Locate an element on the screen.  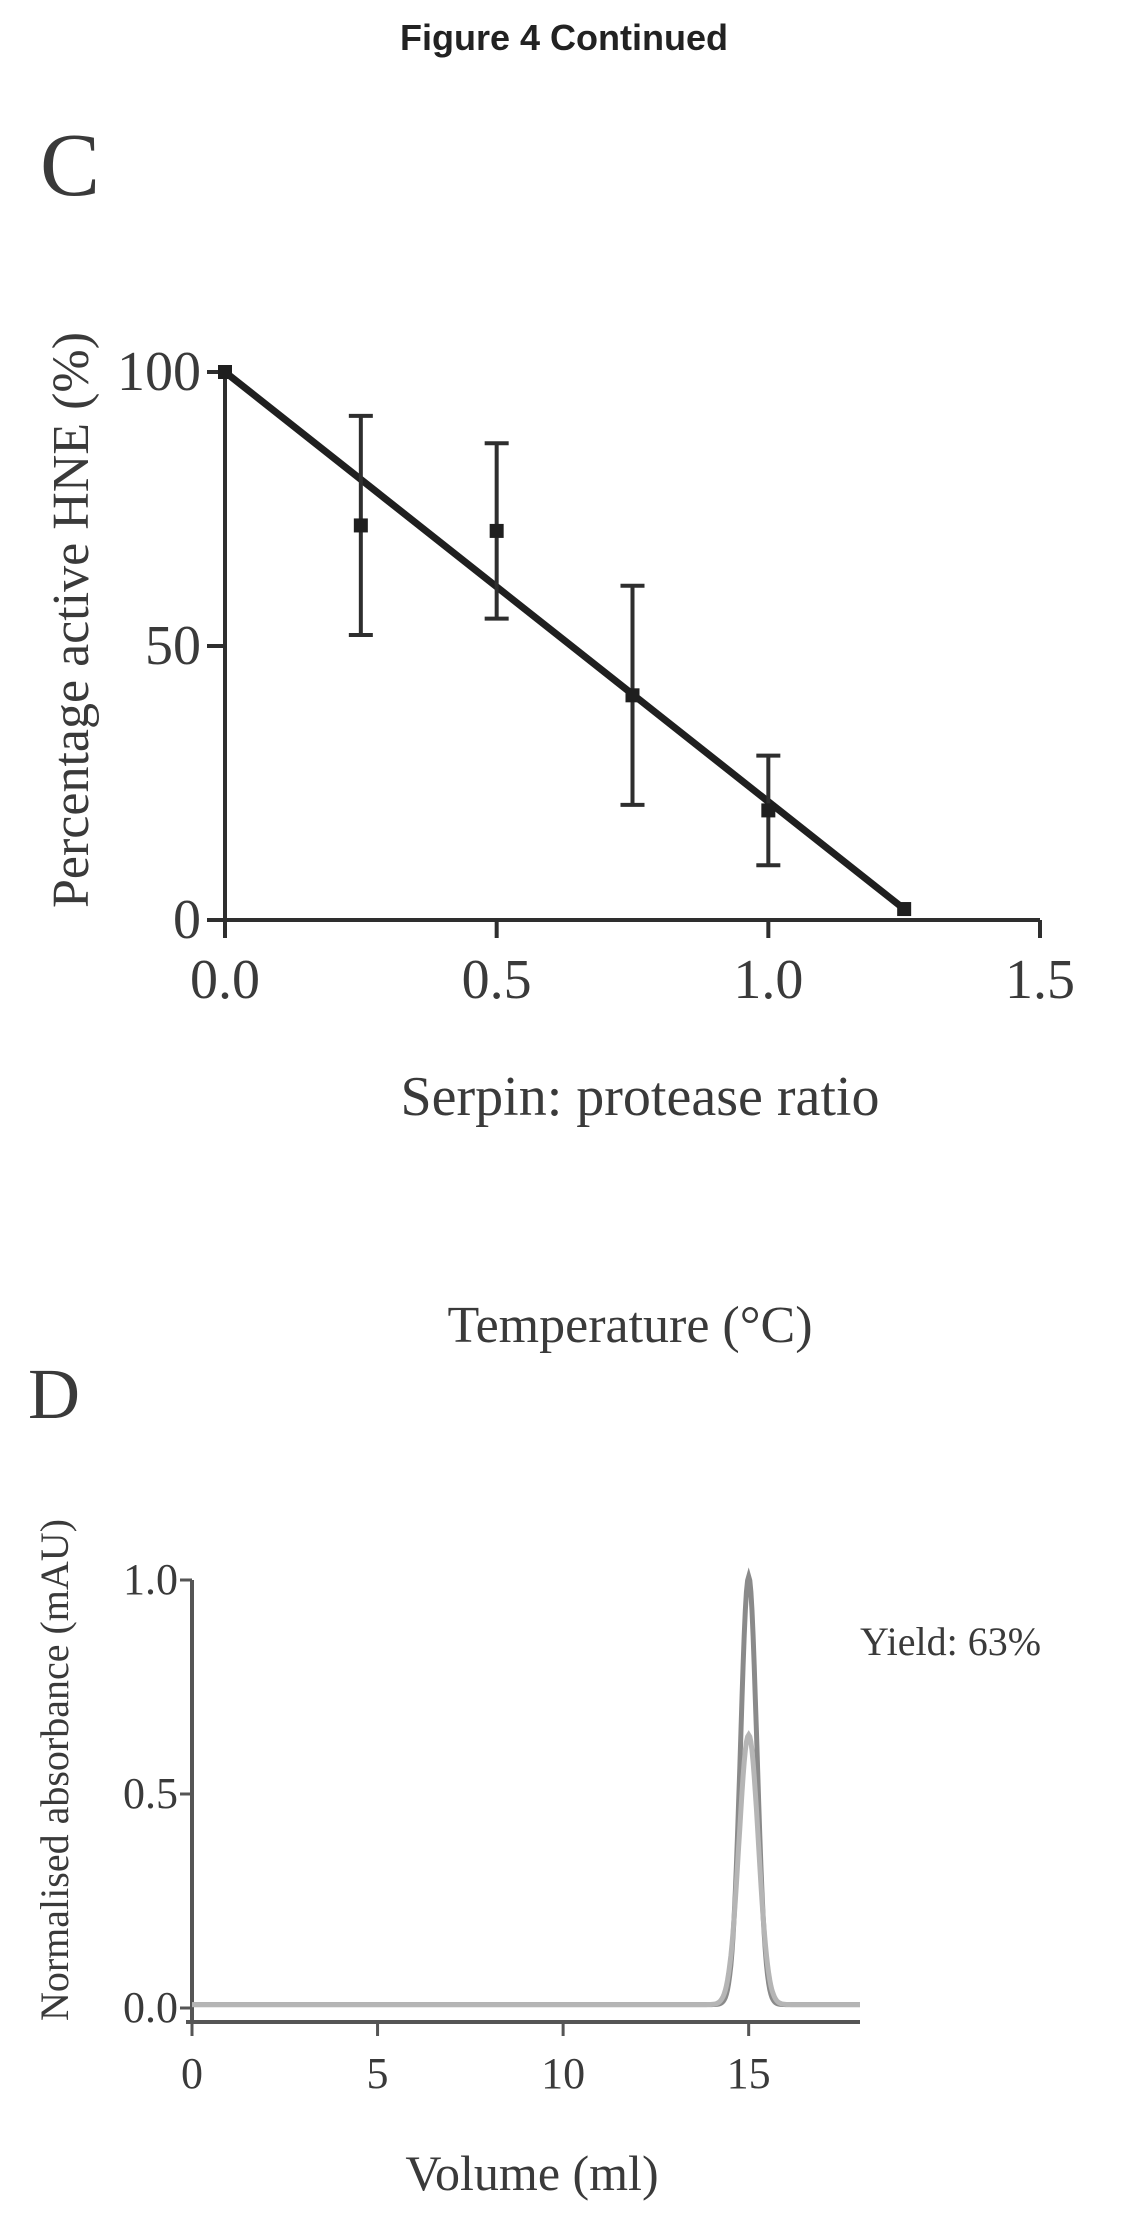
chart-c-y-tick-label: 100 is located at coordinates (159, 372).